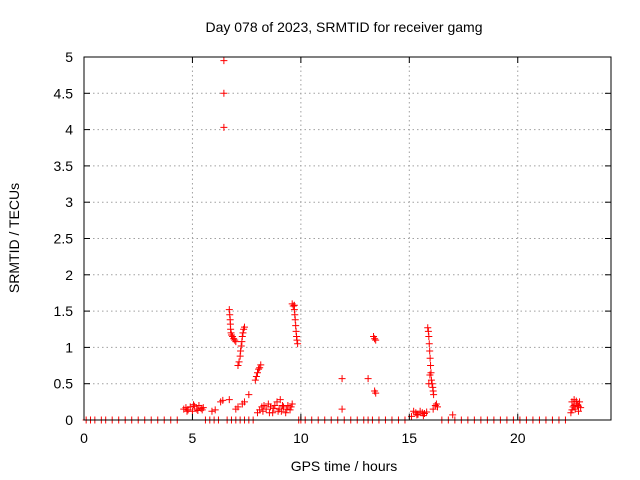  What do you see at coordinates (193, 438) in the screenshot?
I see `x-tick-label: 5` at bounding box center [193, 438].